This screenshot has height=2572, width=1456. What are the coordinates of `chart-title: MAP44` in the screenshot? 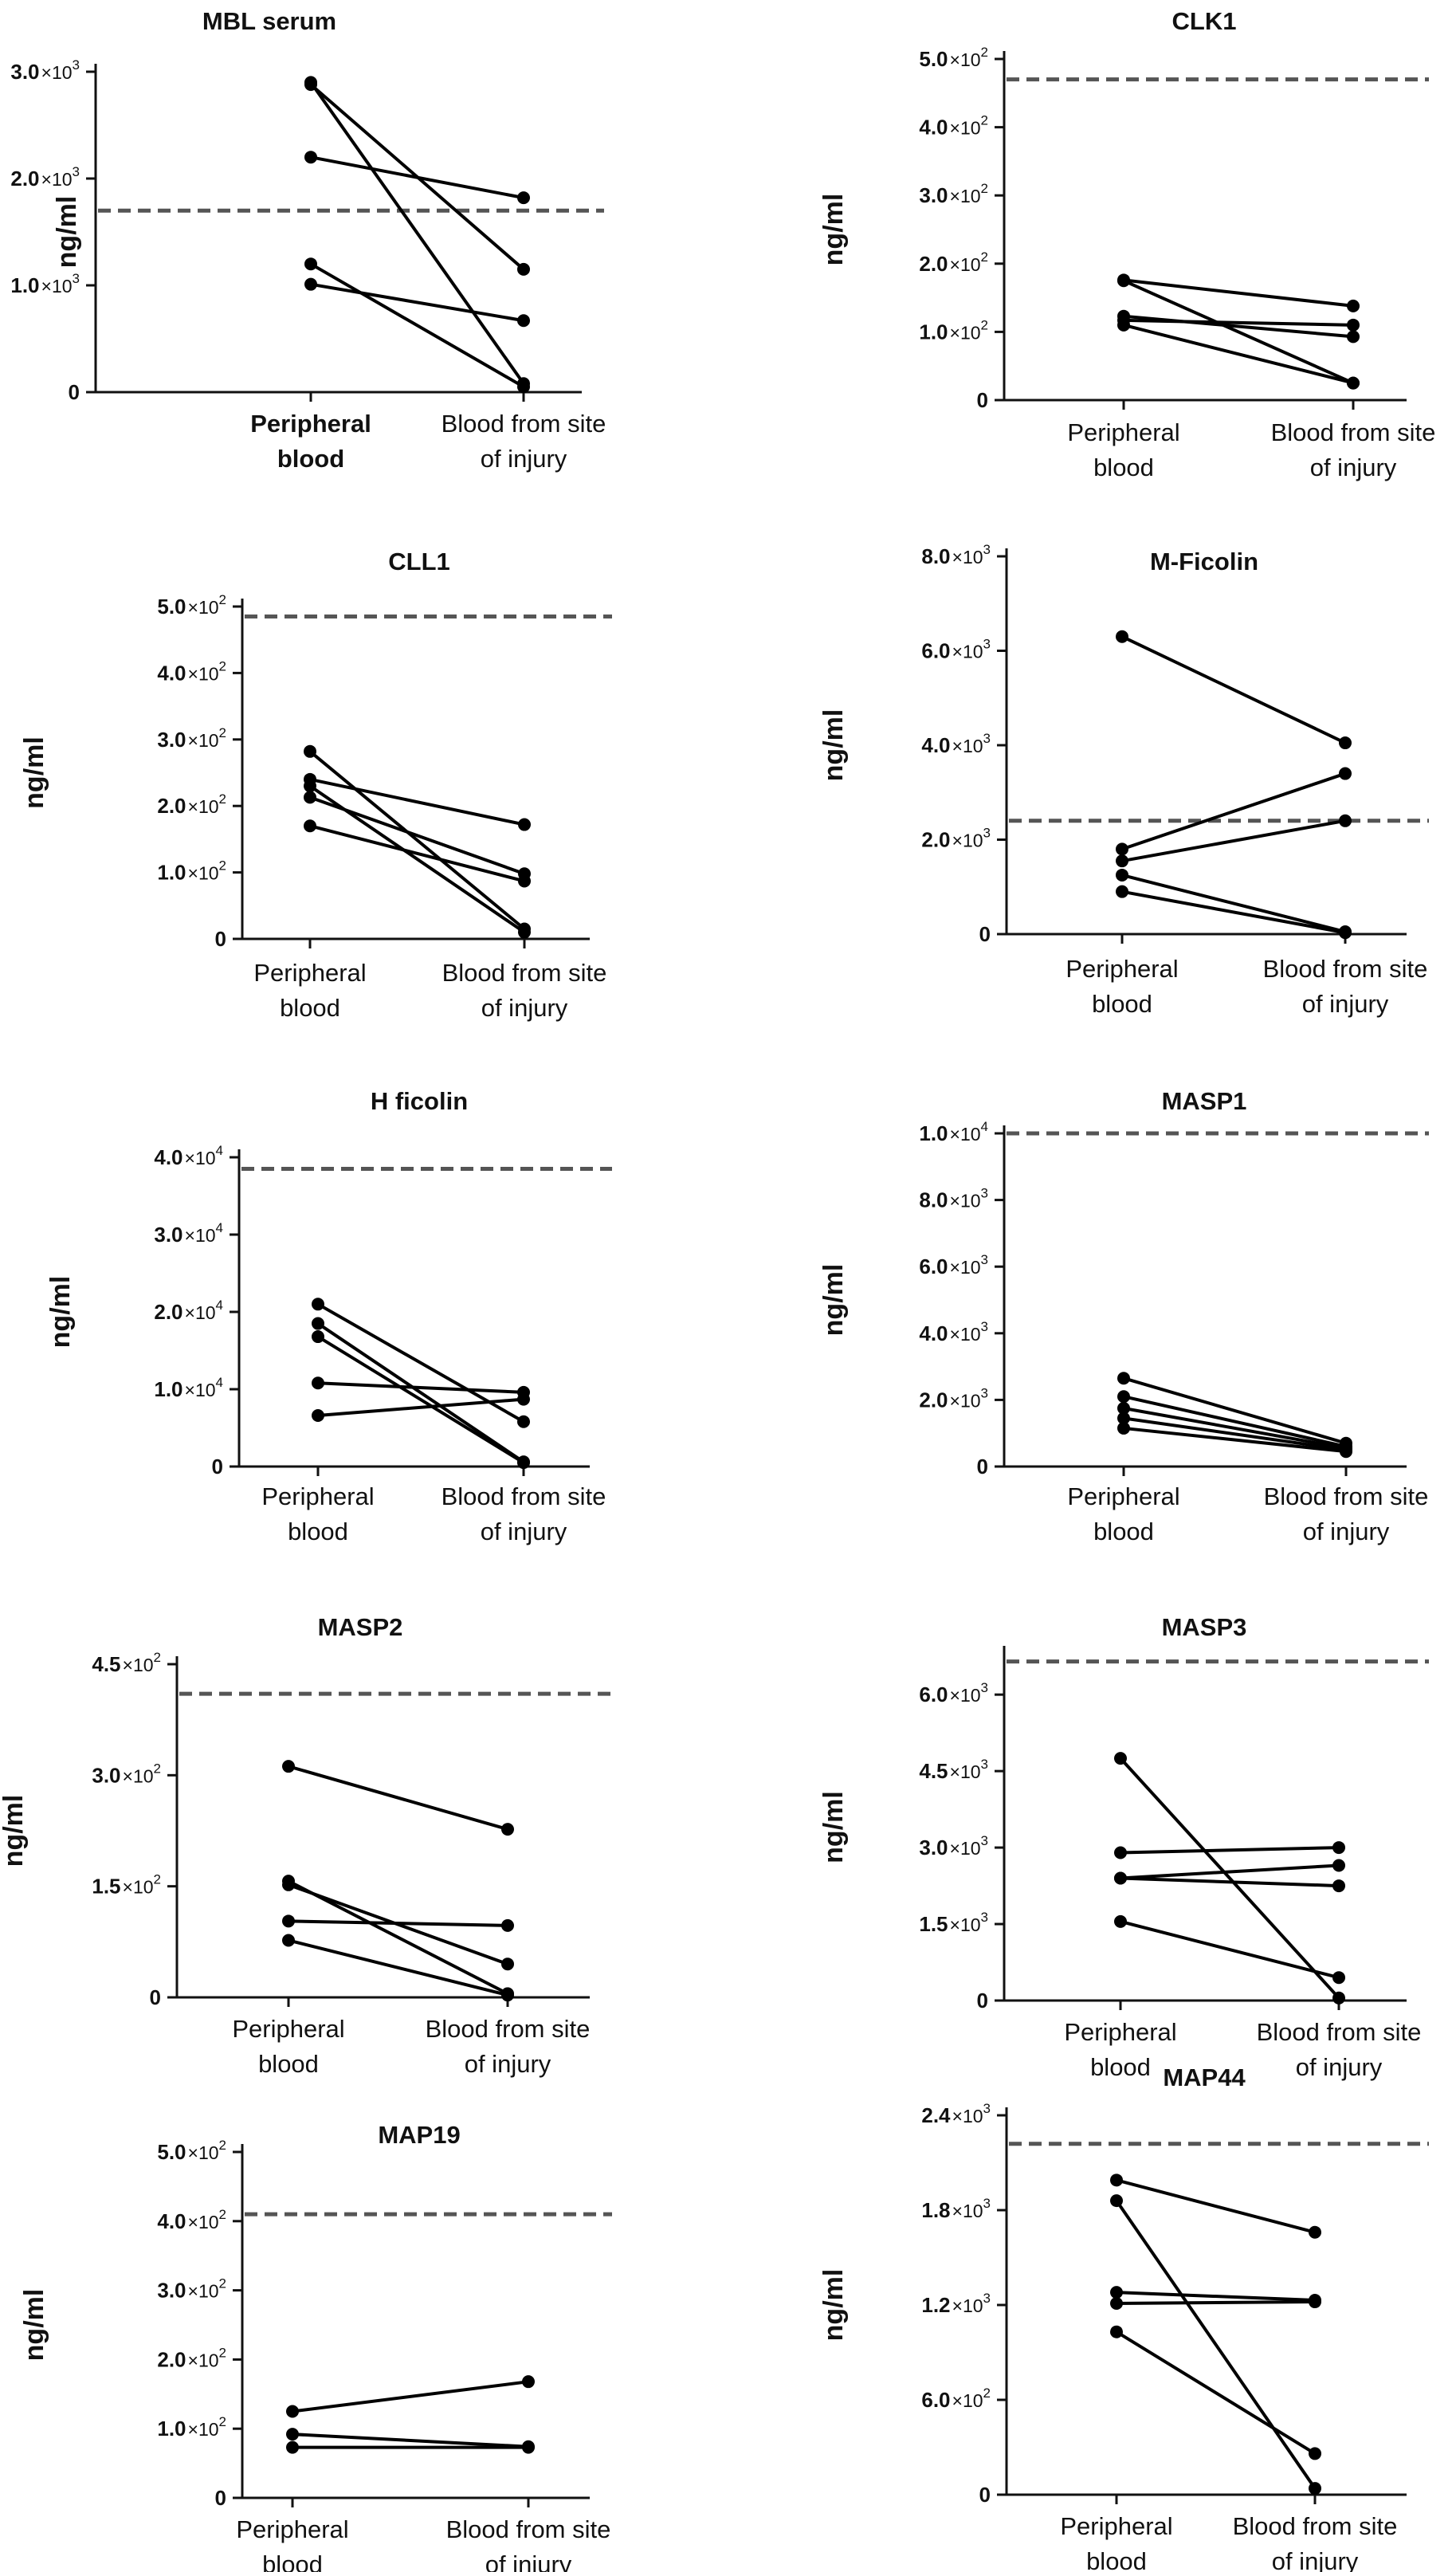 It's located at (1204, 2077).